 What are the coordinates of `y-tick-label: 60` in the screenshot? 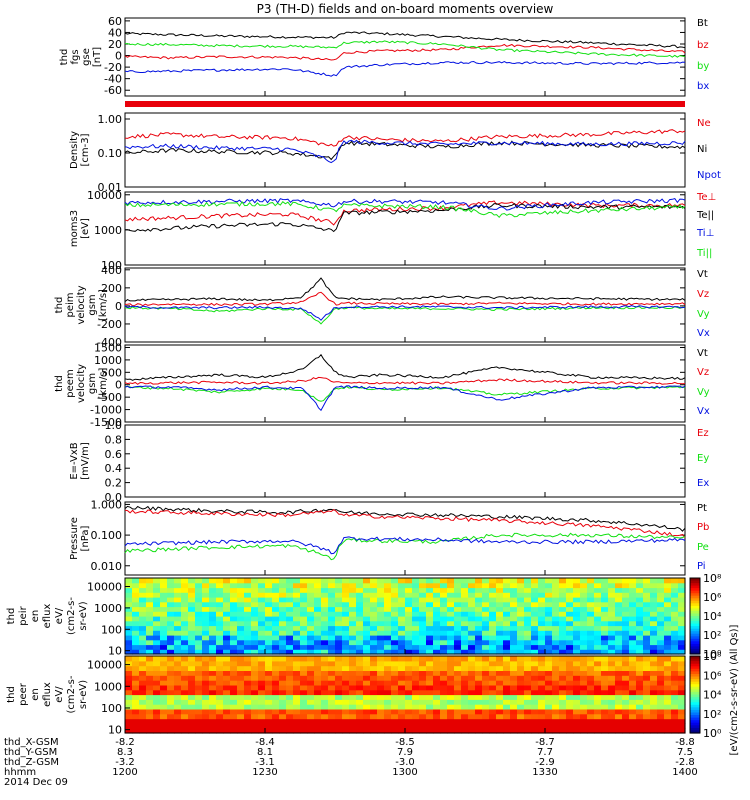 It's located at (115, 21).